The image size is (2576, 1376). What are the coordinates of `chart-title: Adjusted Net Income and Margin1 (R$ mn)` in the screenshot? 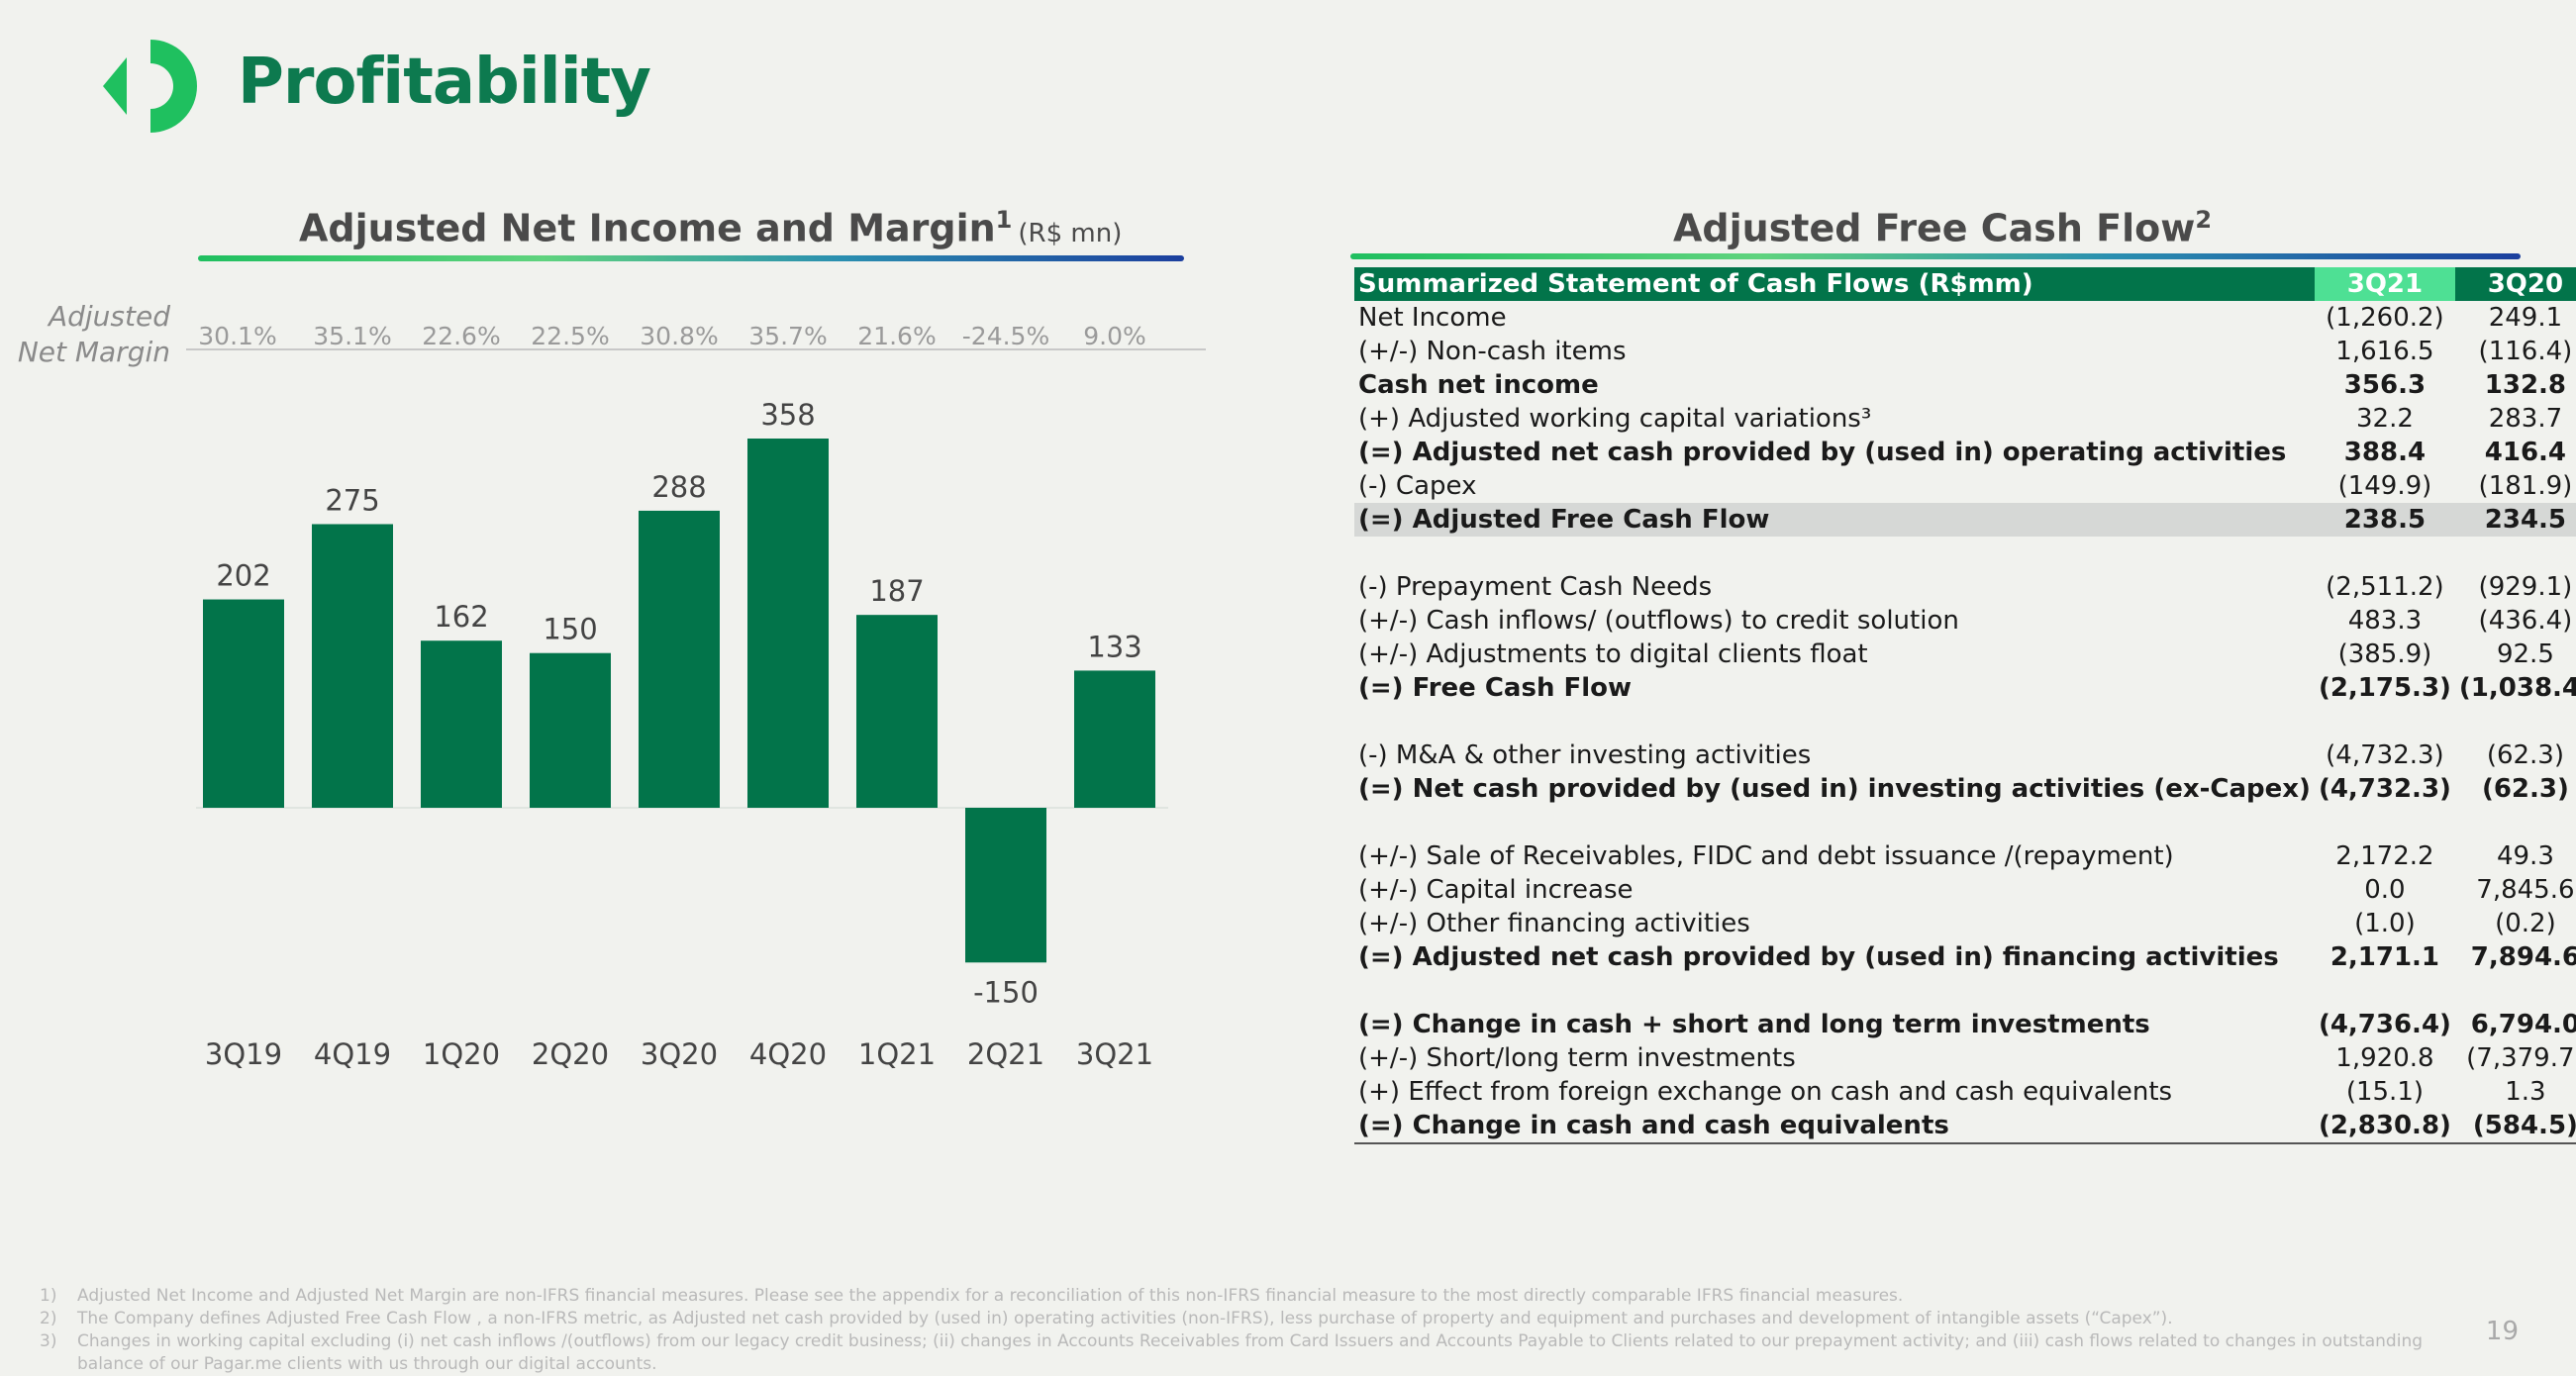 It's located at (711, 228).